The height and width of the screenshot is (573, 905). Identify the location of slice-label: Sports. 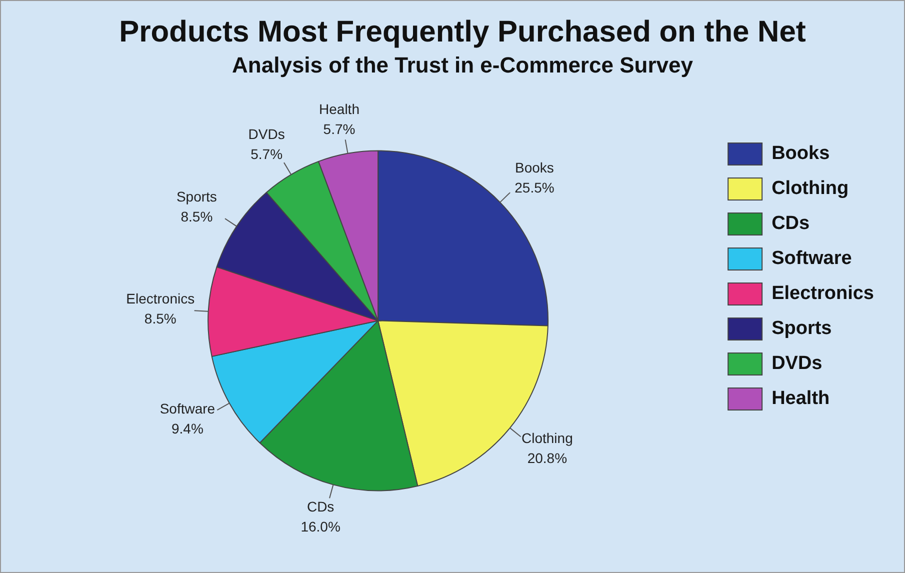
(196, 196).